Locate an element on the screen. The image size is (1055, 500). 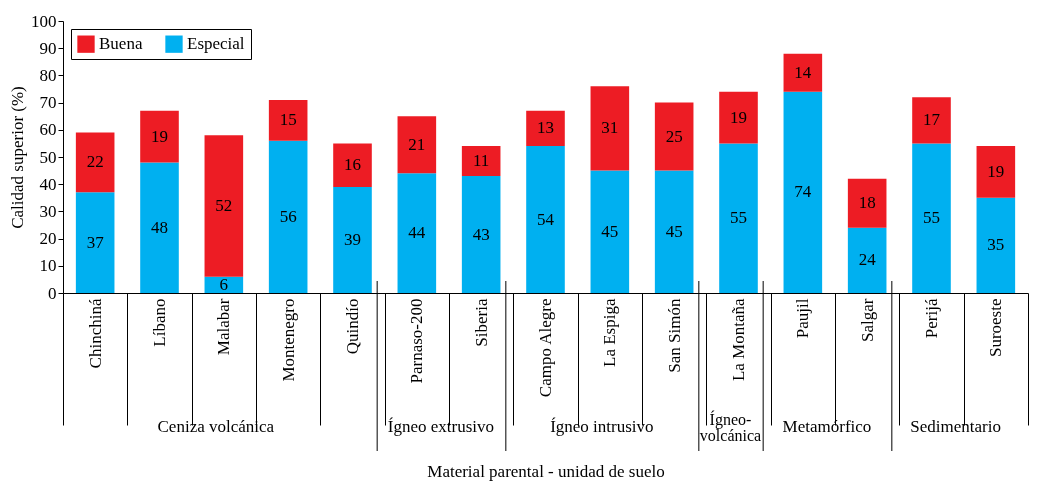
x-tick-label: La Espiga is located at coordinates (610, 332).